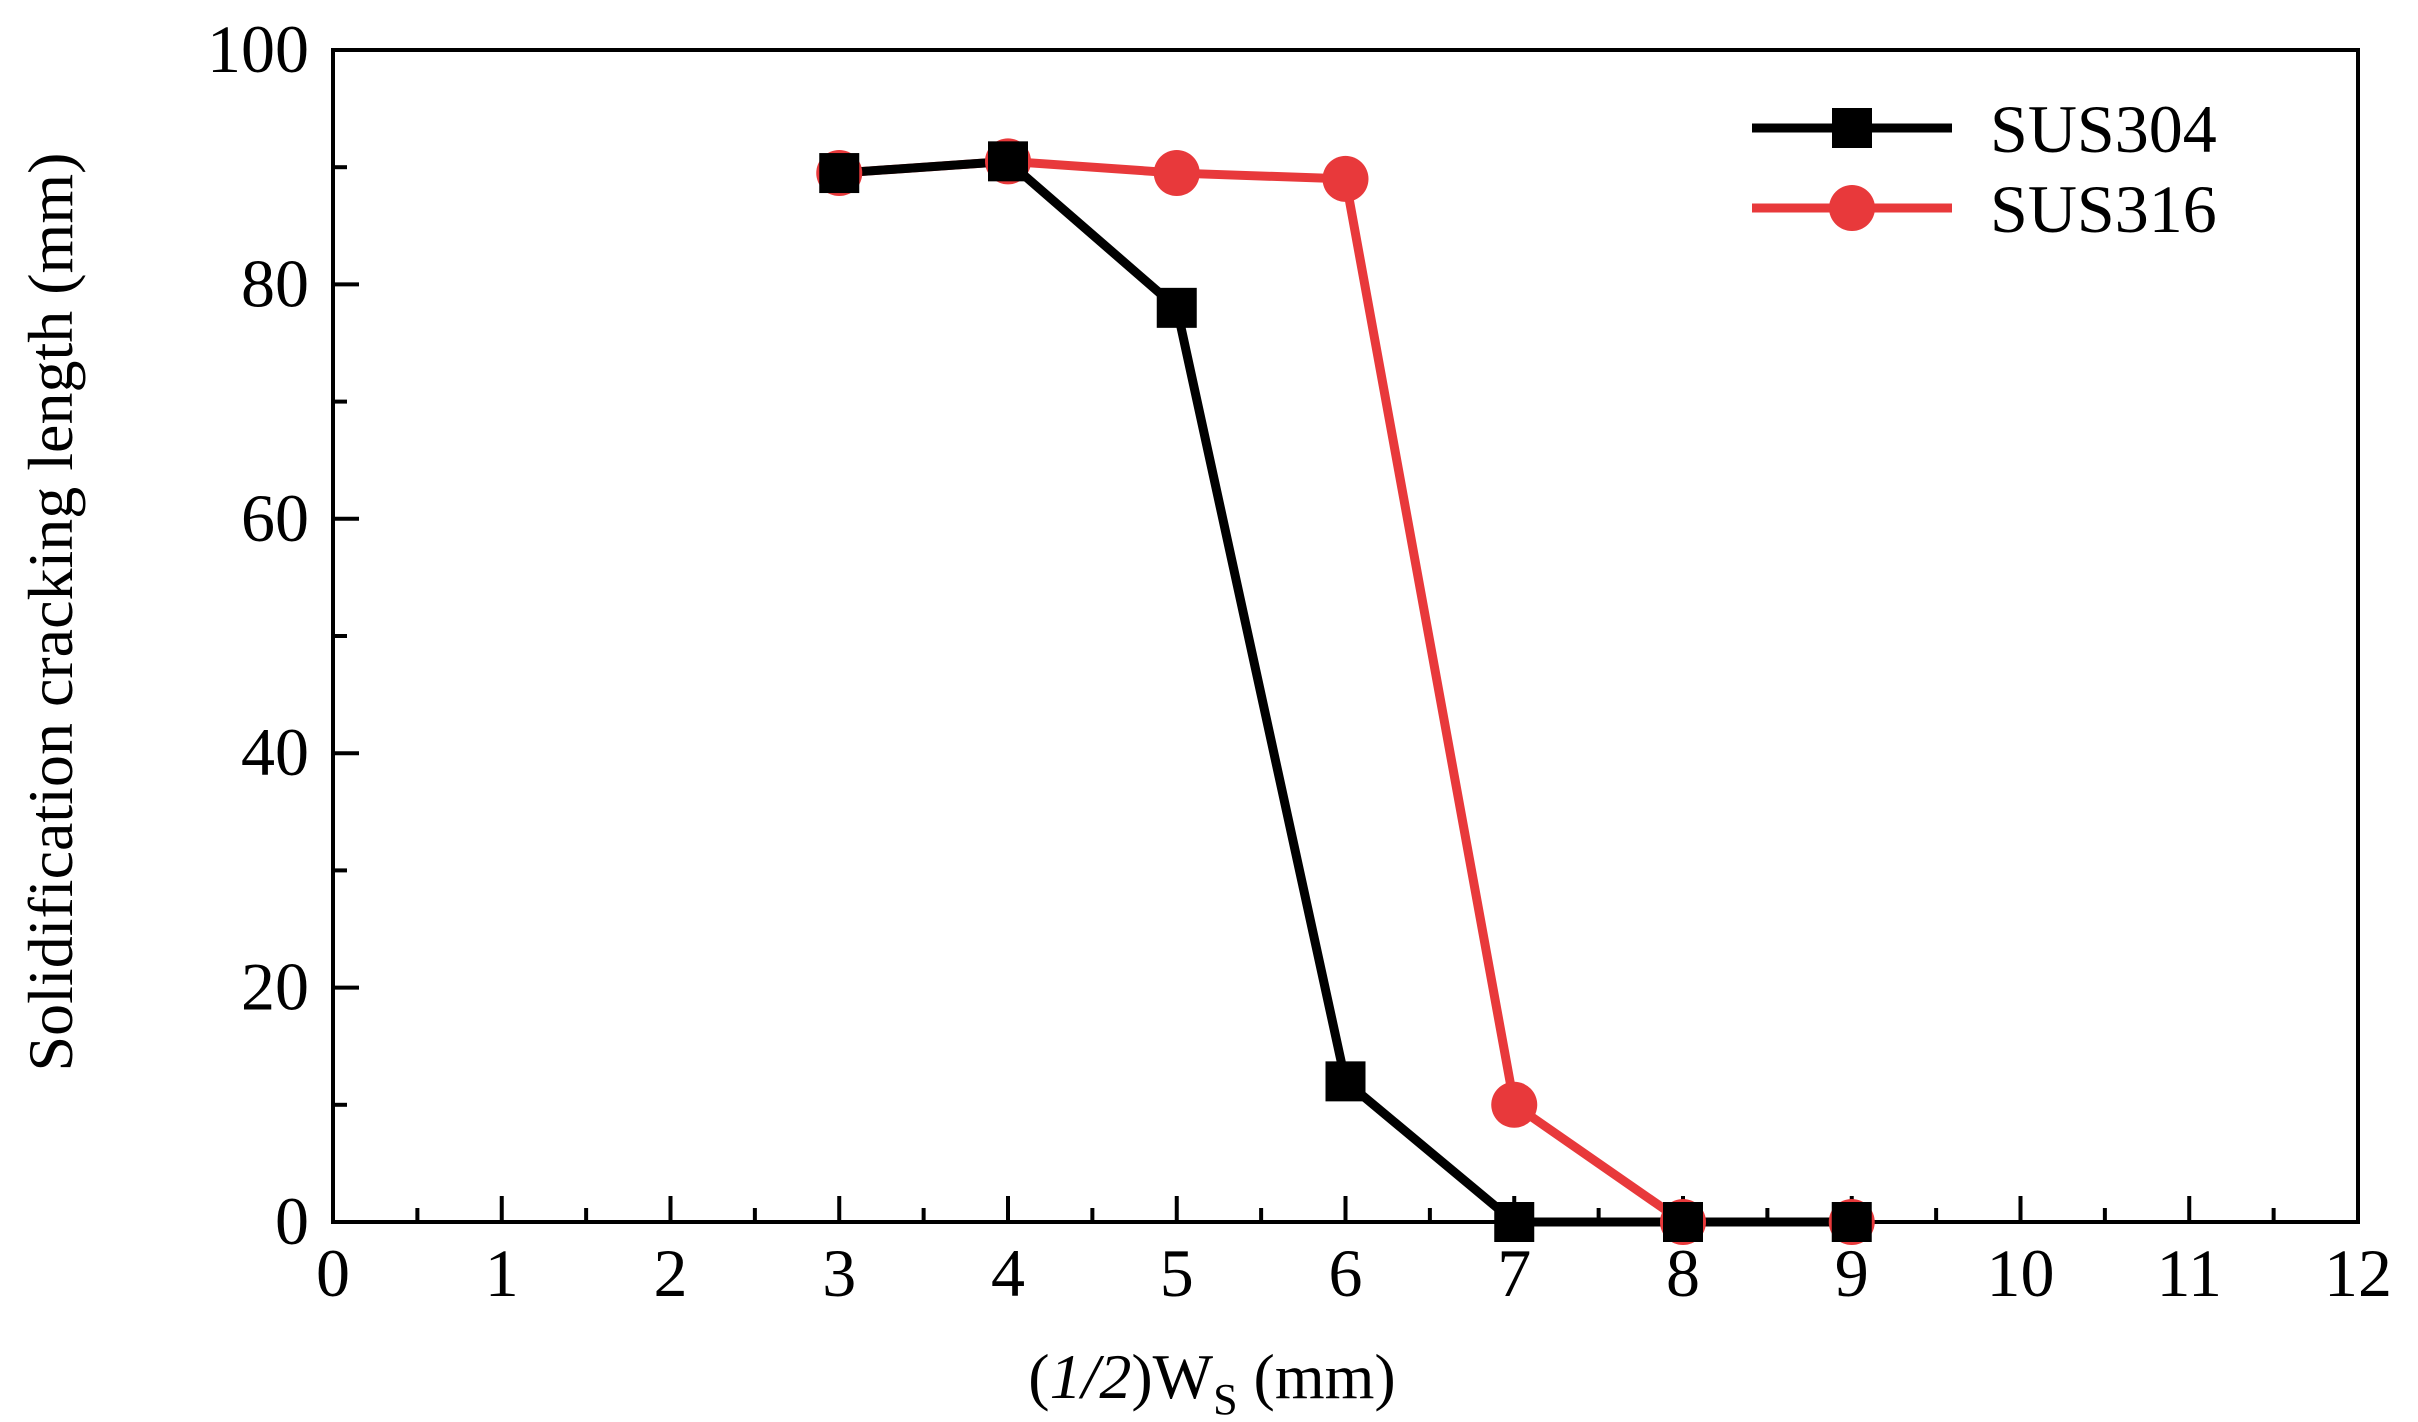 The height and width of the screenshot is (1422, 2418). I want to click on x-title-open: (, so click(1038, 1376).